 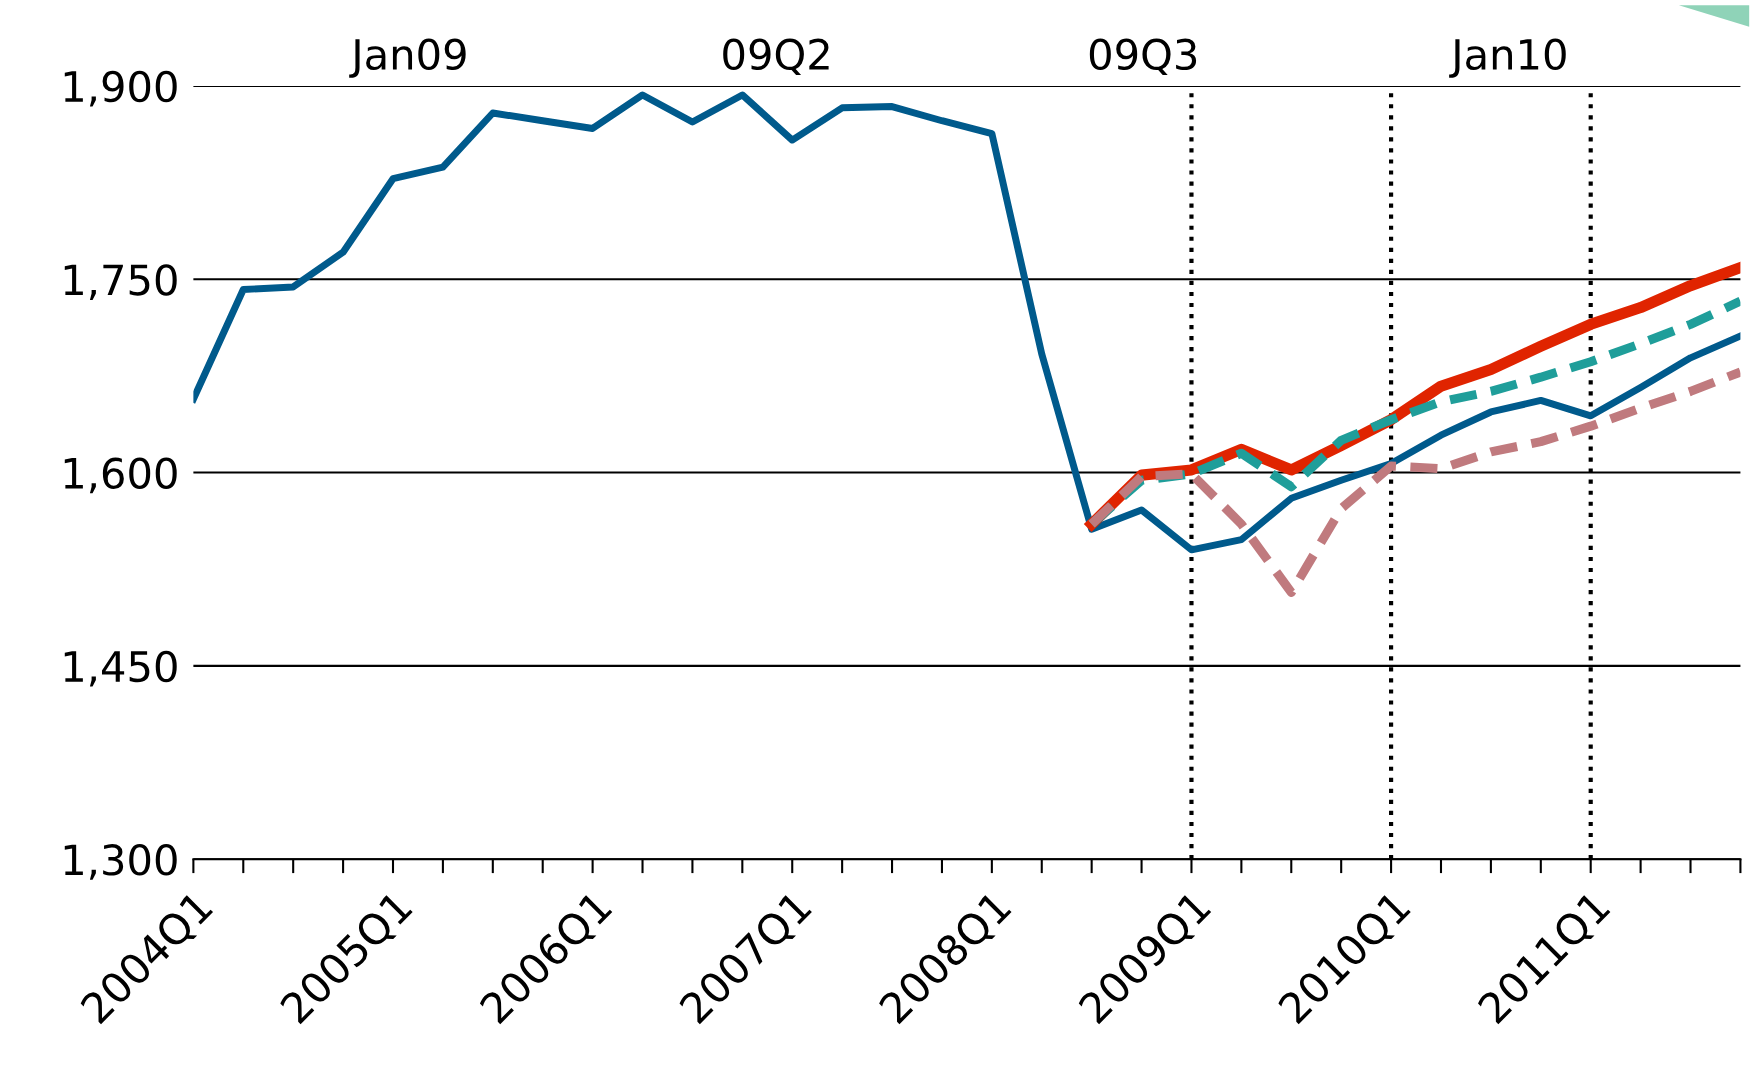 I want to click on text: 09Q3, so click(x=1143, y=56).